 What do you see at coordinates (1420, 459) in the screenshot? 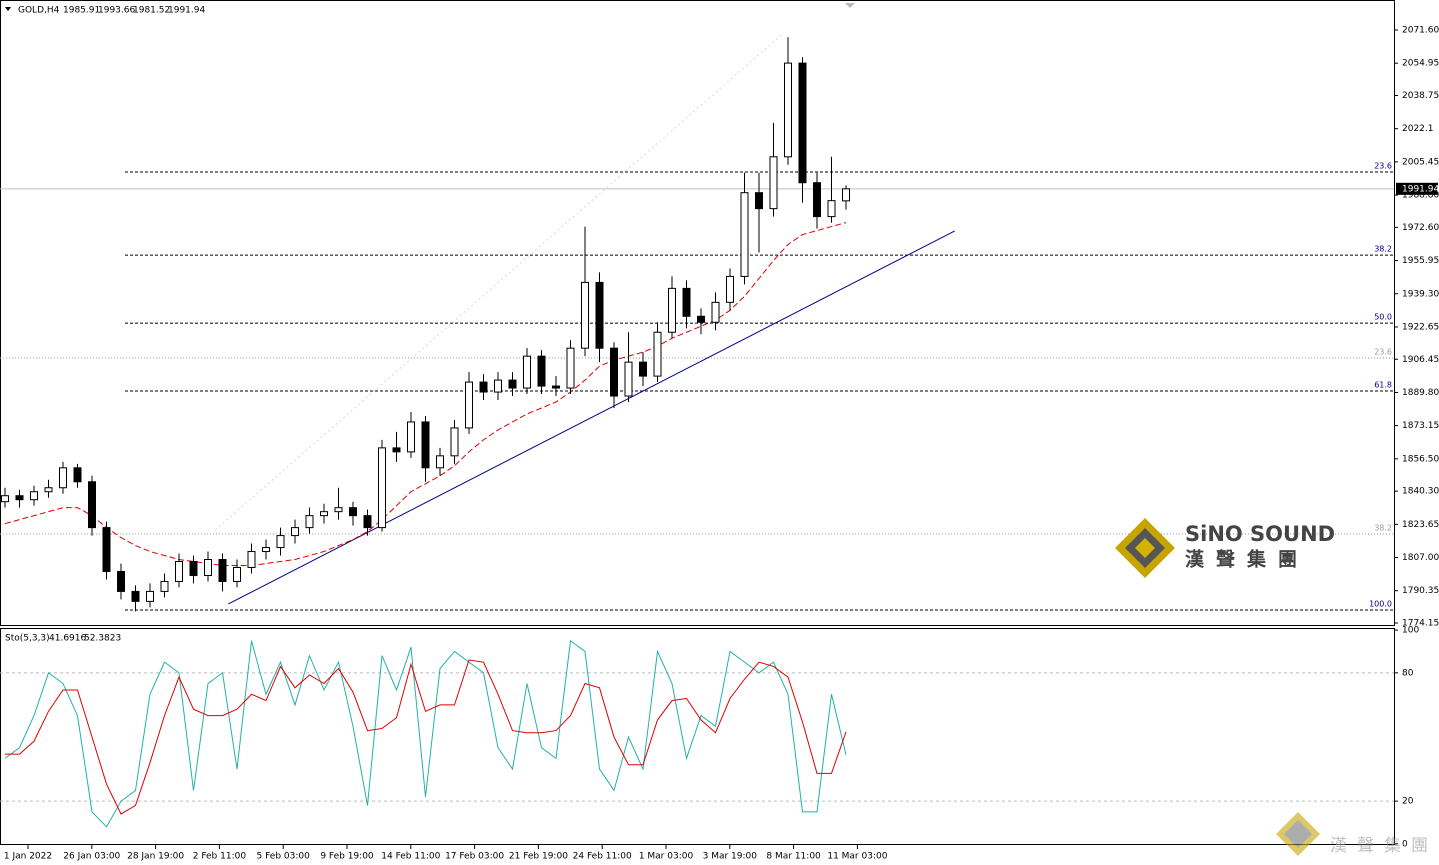
I see `y-tick-label: 1856.50` at bounding box center [1420, 459].